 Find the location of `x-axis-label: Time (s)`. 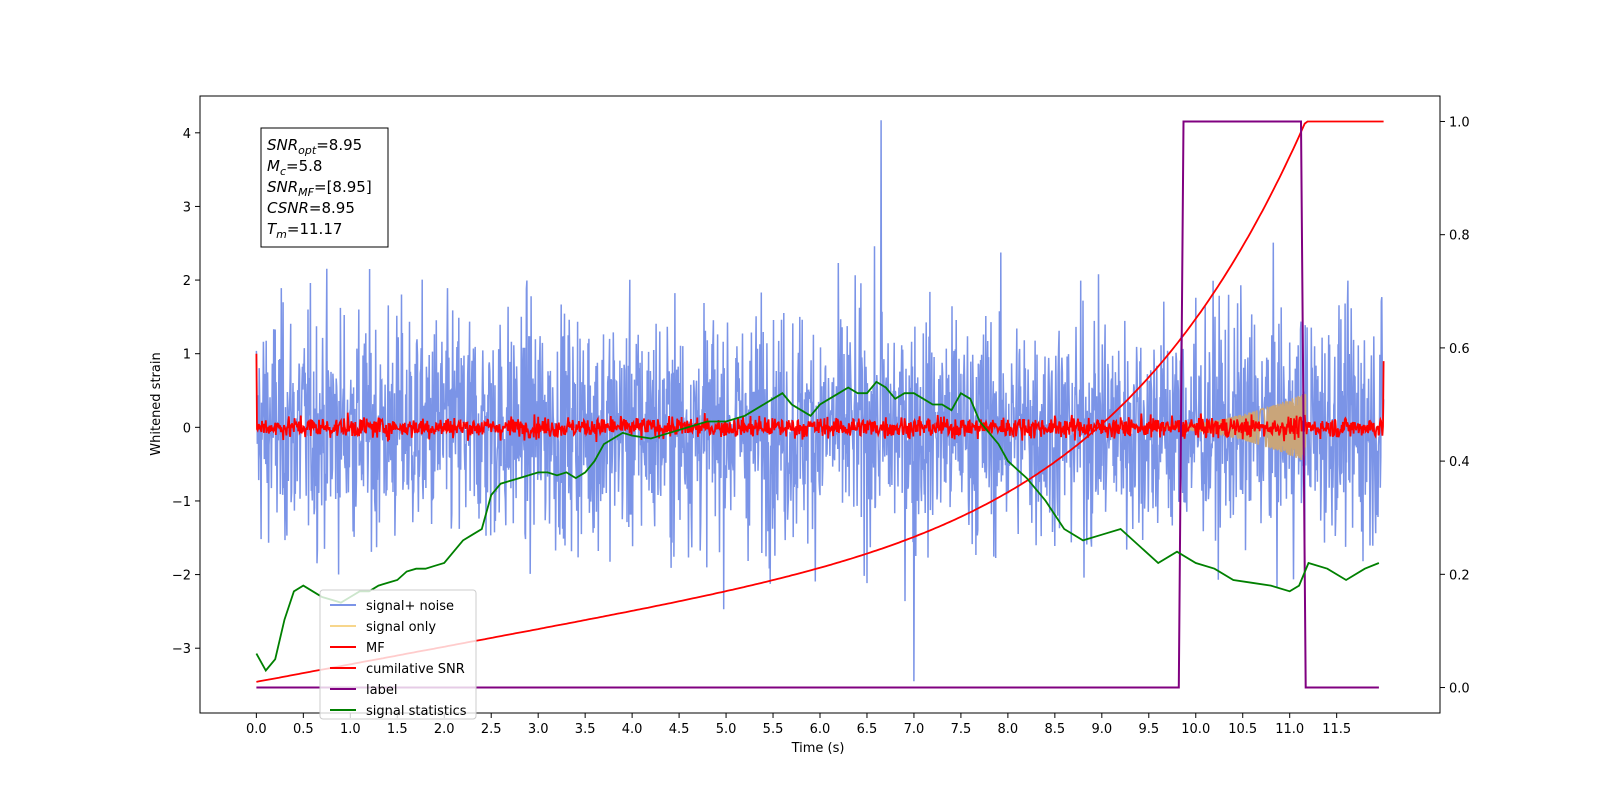

x-axis-label: Time (s) is located at coordinates (818, 748).